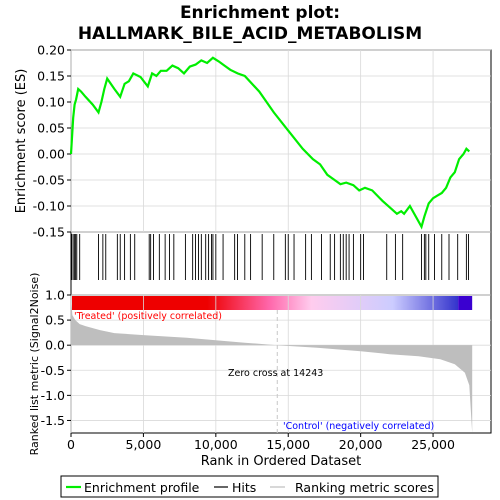 This screenshot has width=500, height=500. I want to click on ranking-panel-y-axis: -1.5 -1.0 -0.5 0.0 0.5 1.0, so click(56, 358).